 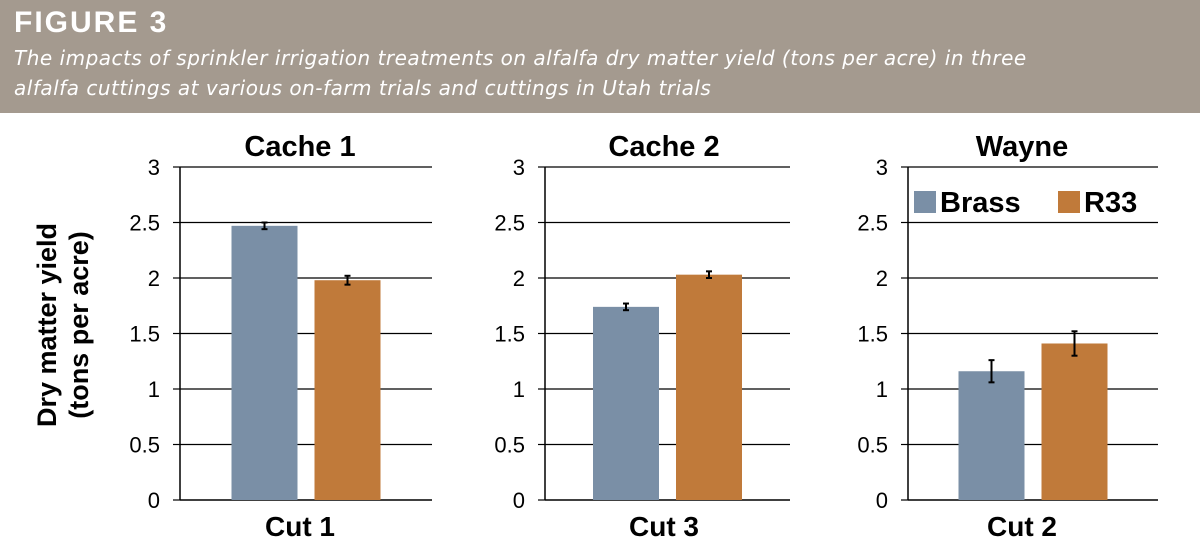 I want to click on legend-swatch-brass, so click(x=925, y=202).